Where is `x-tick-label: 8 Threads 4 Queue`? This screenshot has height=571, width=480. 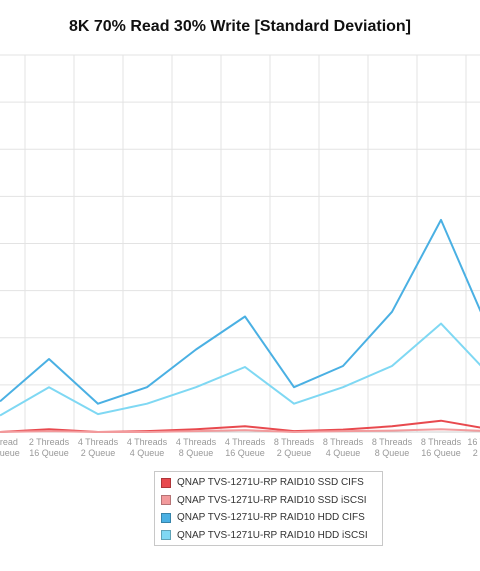 x-tick-label: 8 Threads 4 Queue is located at coordinates (343, 447).